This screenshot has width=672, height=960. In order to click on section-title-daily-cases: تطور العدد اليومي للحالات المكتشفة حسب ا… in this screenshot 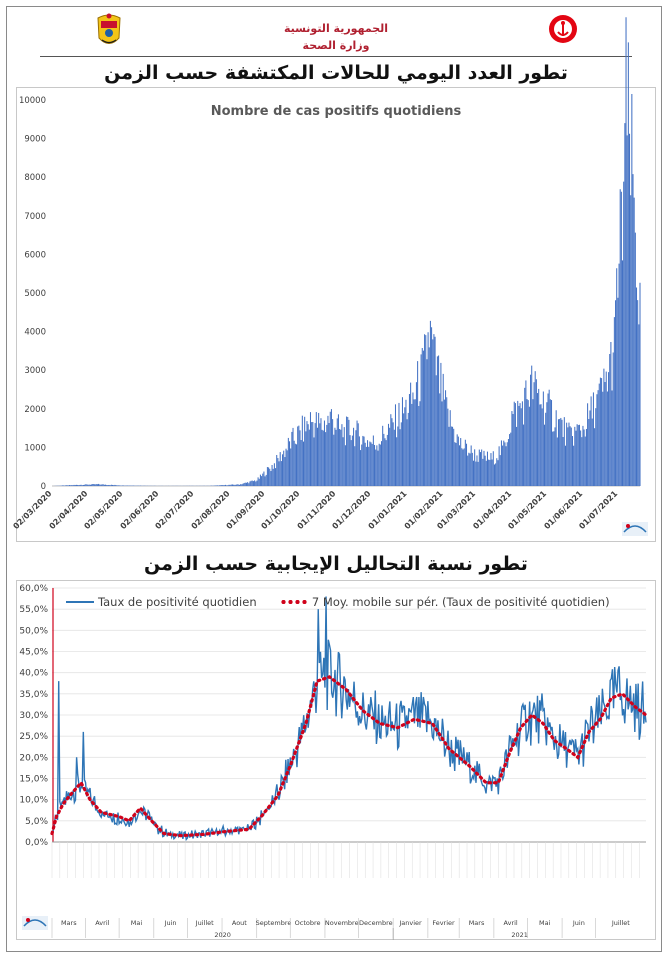, I will do `click(336, 73)`.